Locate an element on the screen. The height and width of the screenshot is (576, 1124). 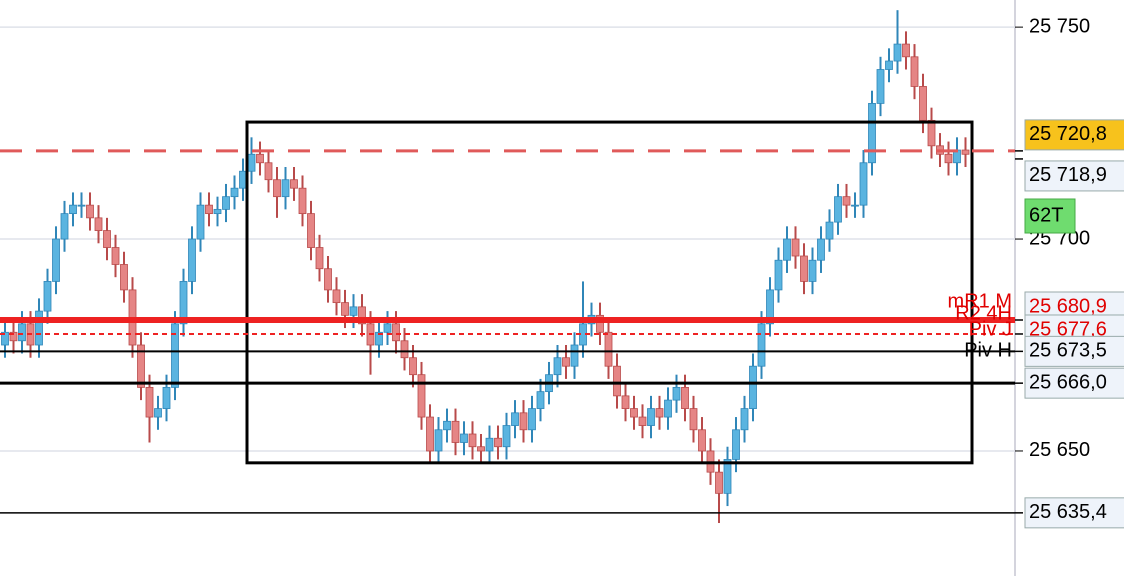
price-tag-label: 25 718,9 is located at coordinates (1068, 175).